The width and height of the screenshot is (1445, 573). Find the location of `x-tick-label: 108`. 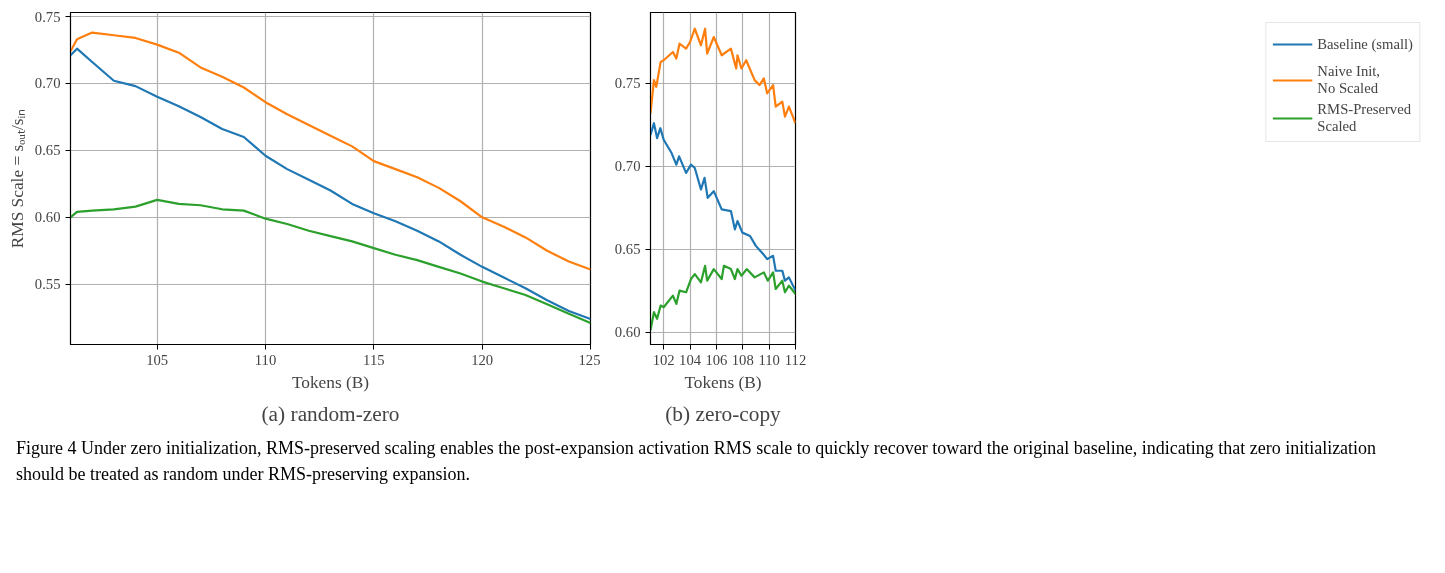

x-tick-label: 108 is located at coordinates (742, 359).